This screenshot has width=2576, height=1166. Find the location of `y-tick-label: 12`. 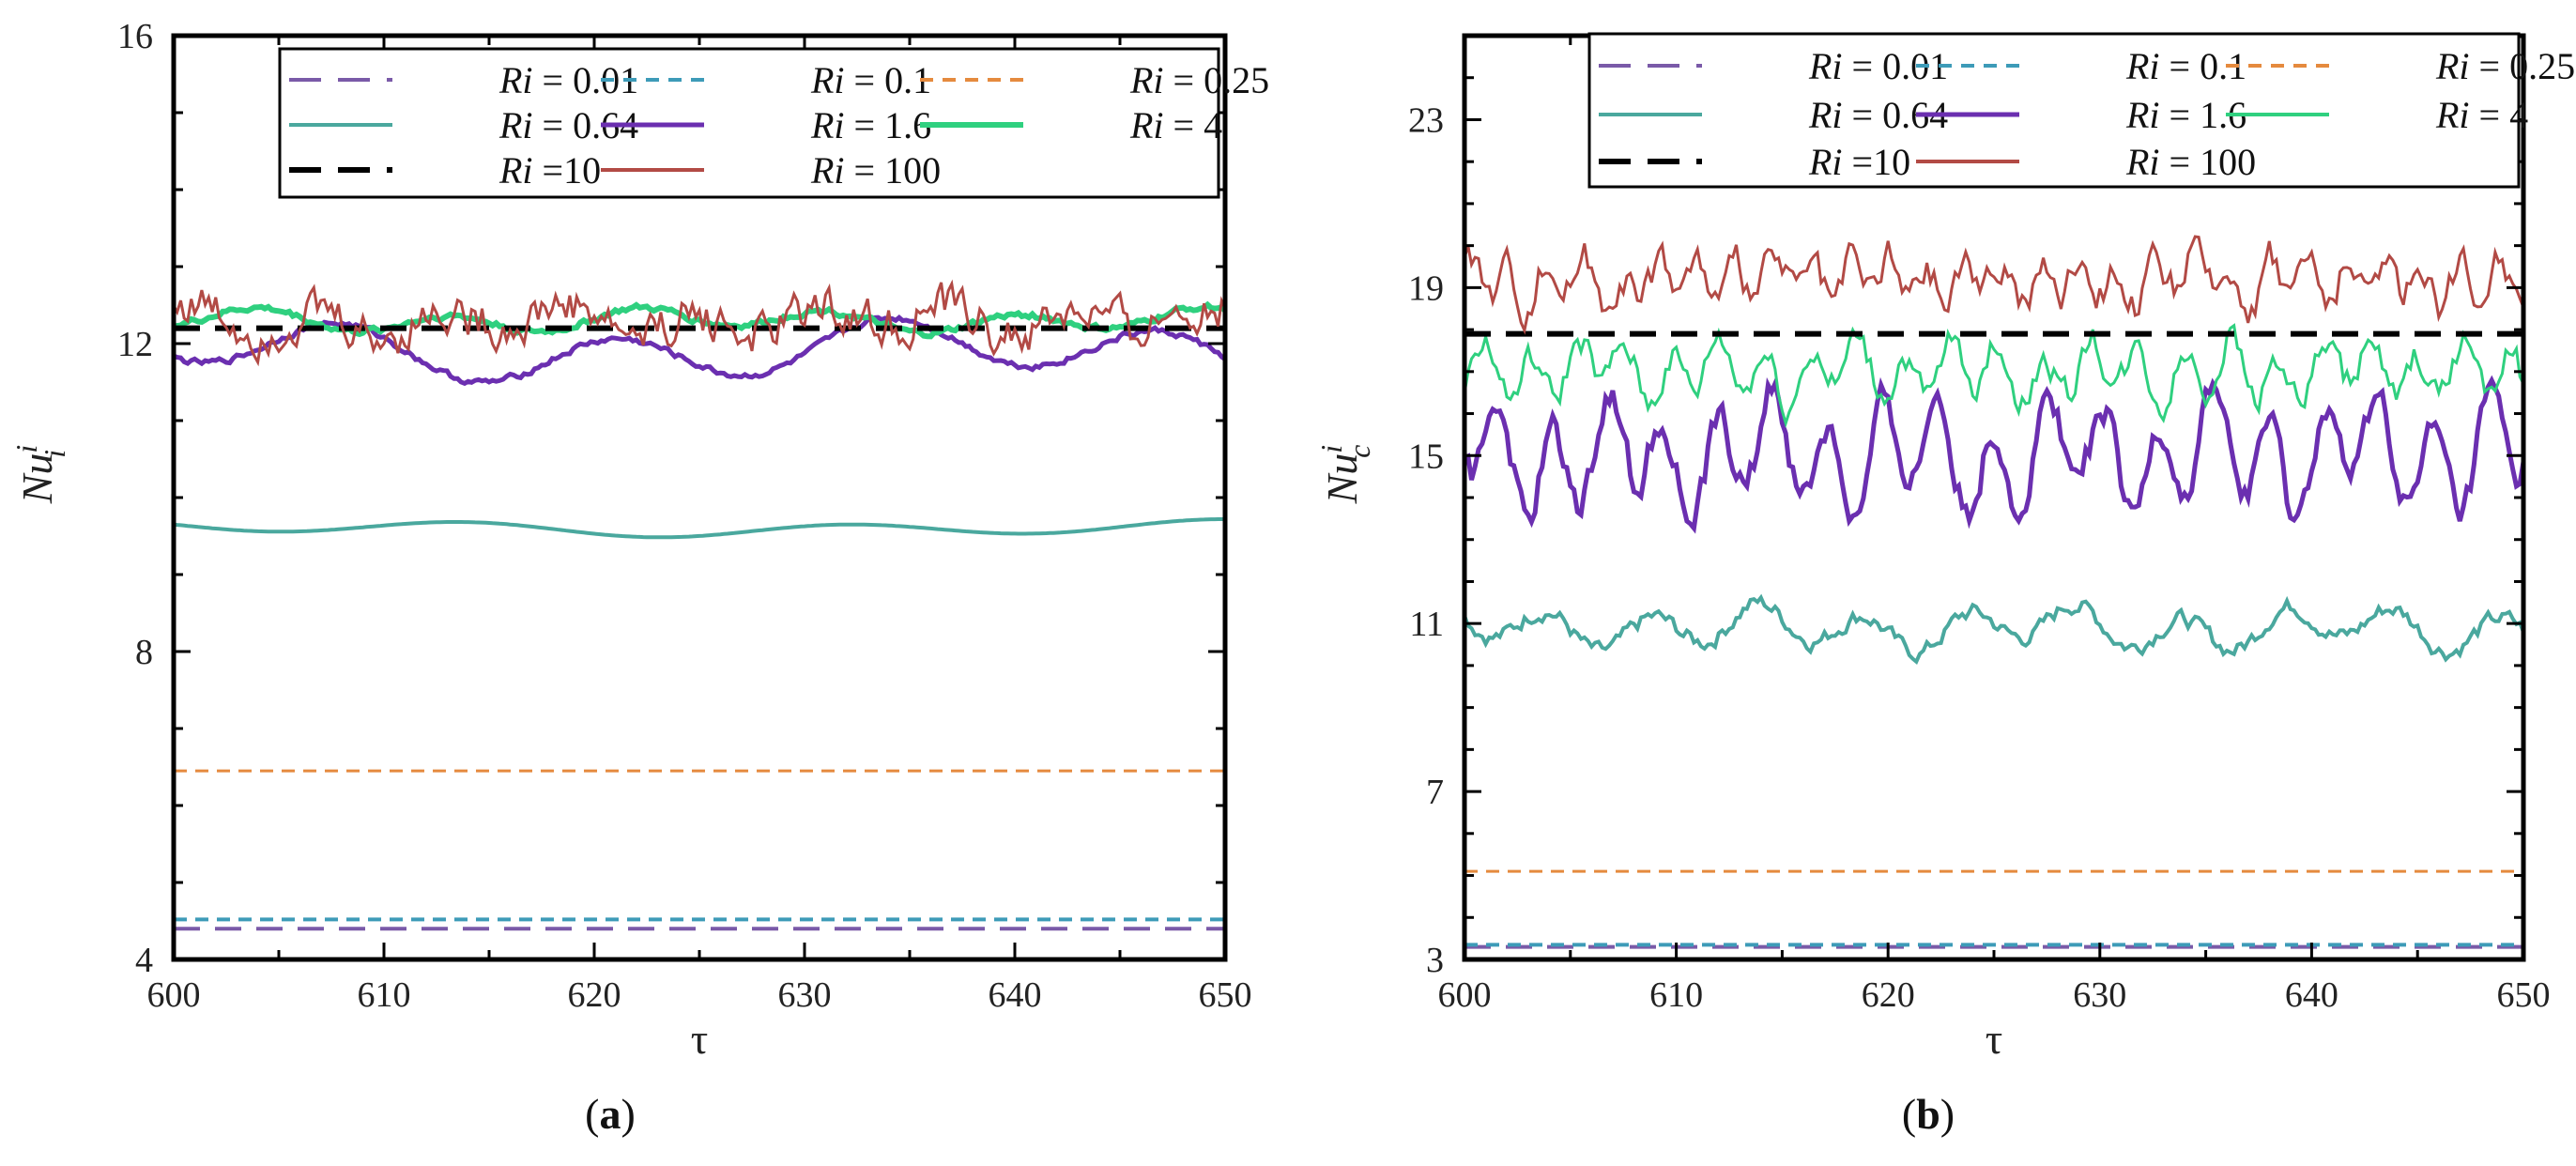

y-tick-label: 12 is located at coordinates (135, 344).